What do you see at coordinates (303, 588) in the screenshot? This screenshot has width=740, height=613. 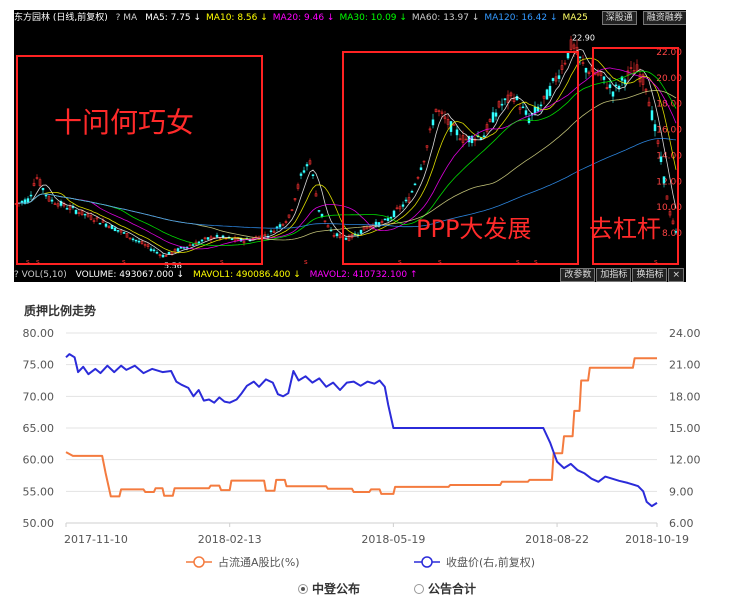 I see `radio-dot-zhongdeng` at bounding box center [303, 588].